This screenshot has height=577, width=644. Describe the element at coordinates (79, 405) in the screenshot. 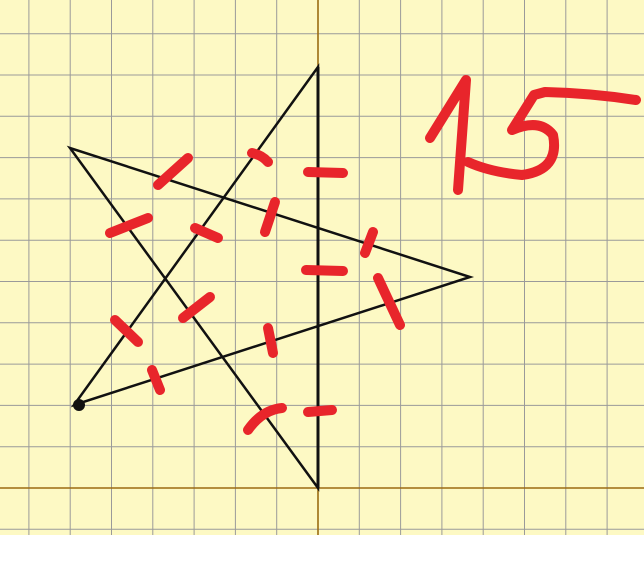

I see `star-vertex-dot` at that location.